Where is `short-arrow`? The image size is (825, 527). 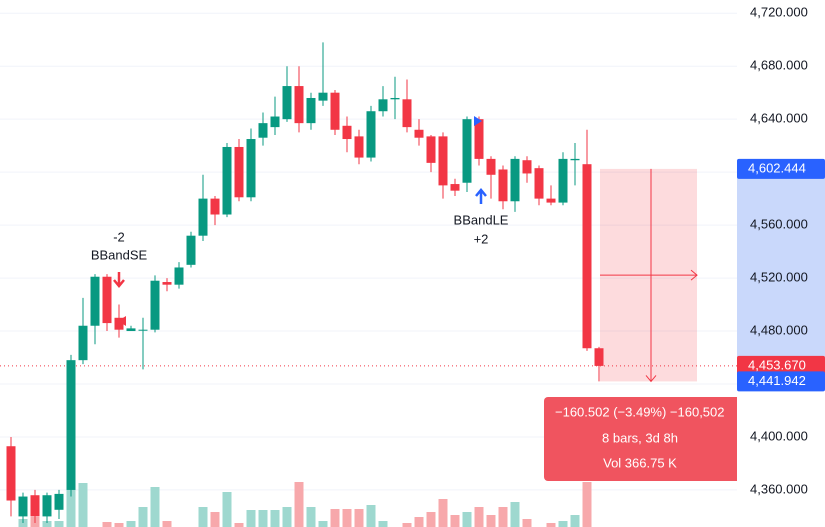 short-arrow is located at coordinates (119, 280).